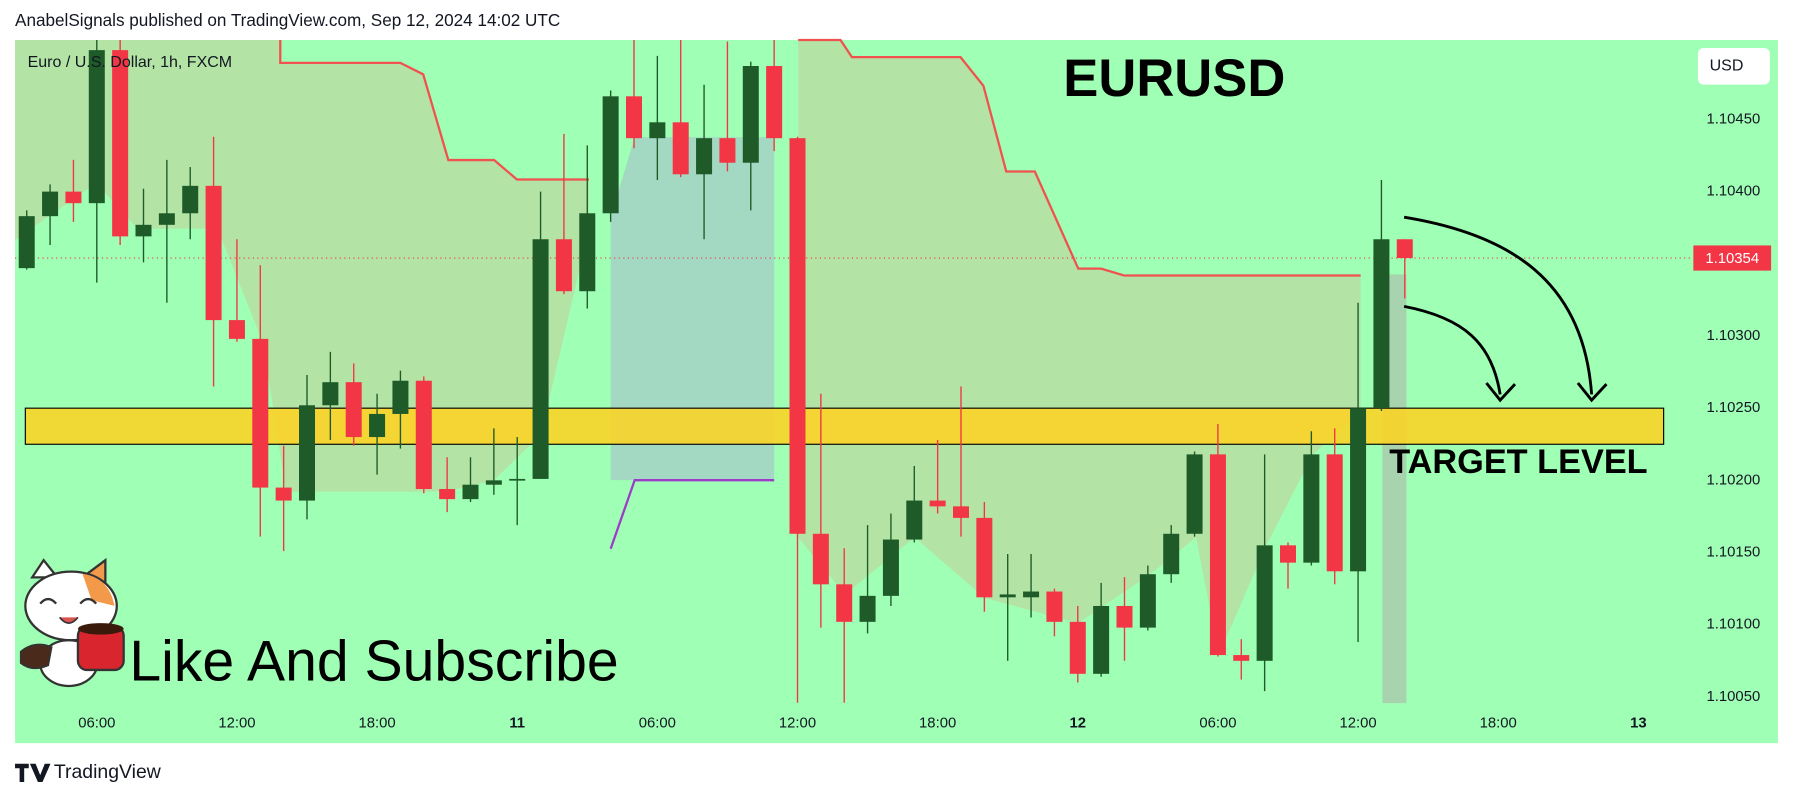 The height and width of the screenshot is (798, 1793). What do you see at coordinates (33, 772) in the screenshot?
I see `logo` at bounding box center [33, 772].